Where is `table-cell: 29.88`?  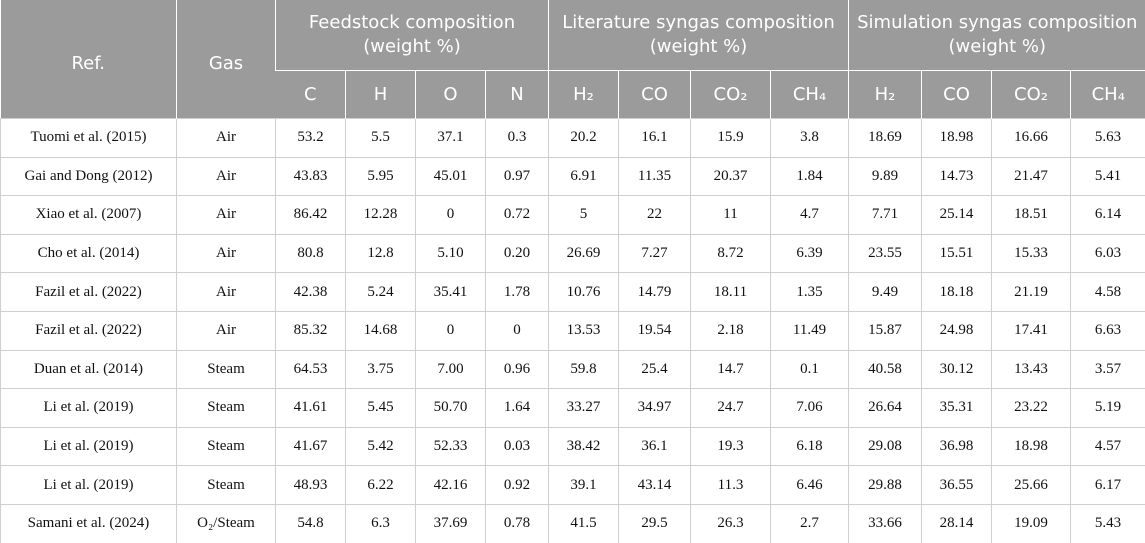
table-cell: 29.88 is located at coordinates (885, 485).